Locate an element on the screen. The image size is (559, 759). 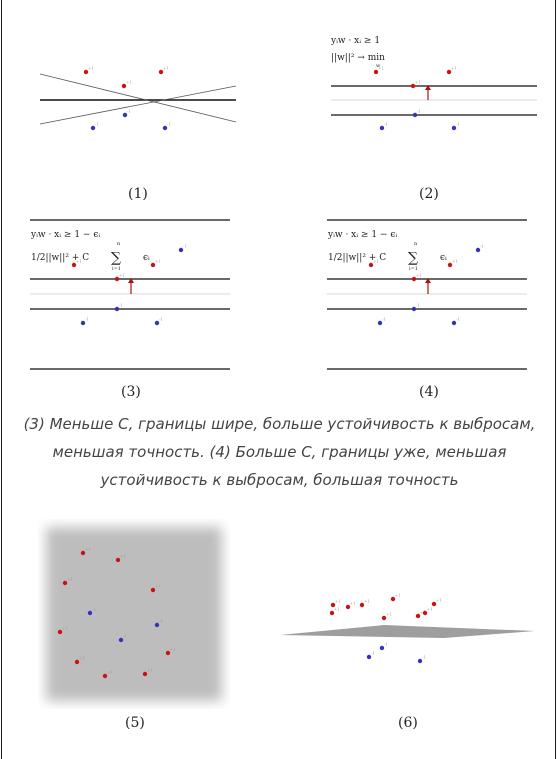
objective-subscript: w is located at coordinates (378, 66).